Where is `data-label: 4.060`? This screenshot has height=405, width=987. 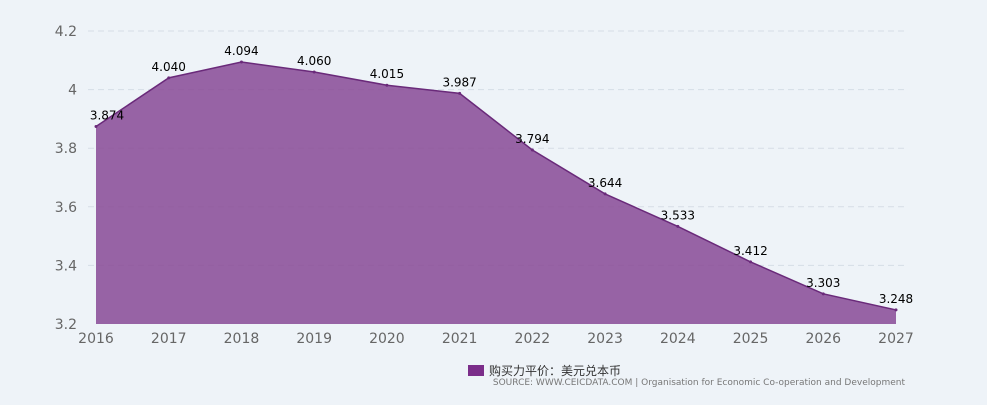
data-label: 4.060 is located at coordinates (314, 61).